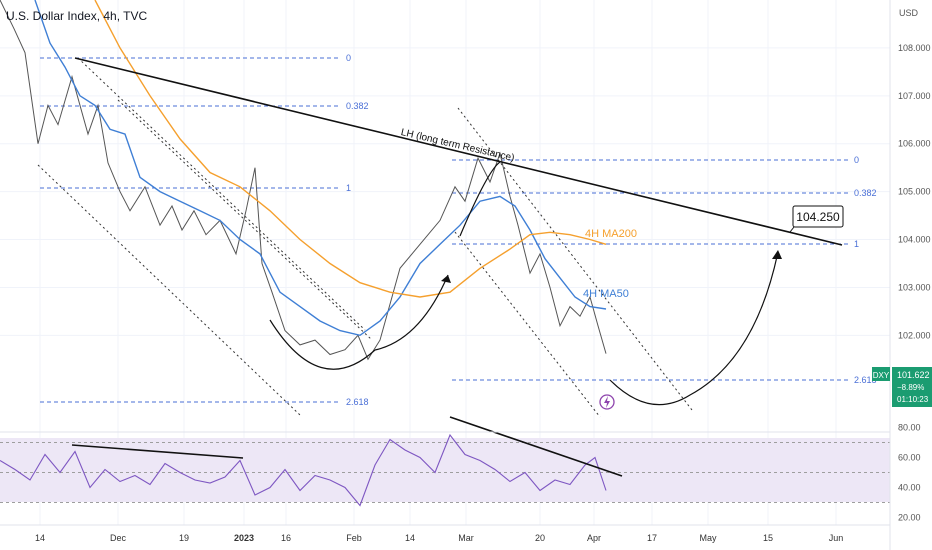  What do you see at coordinates (607, 402) in the screenshot?
I see `lightning-icon` at bounding box center [607, 402].